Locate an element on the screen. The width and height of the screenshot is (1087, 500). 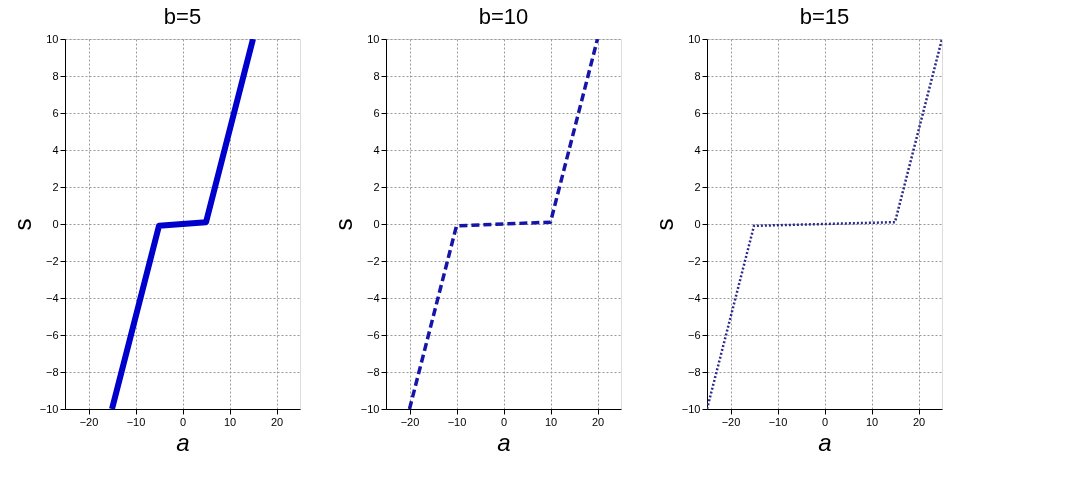
chart-title: b=5 is located at coordinates (182, 16).